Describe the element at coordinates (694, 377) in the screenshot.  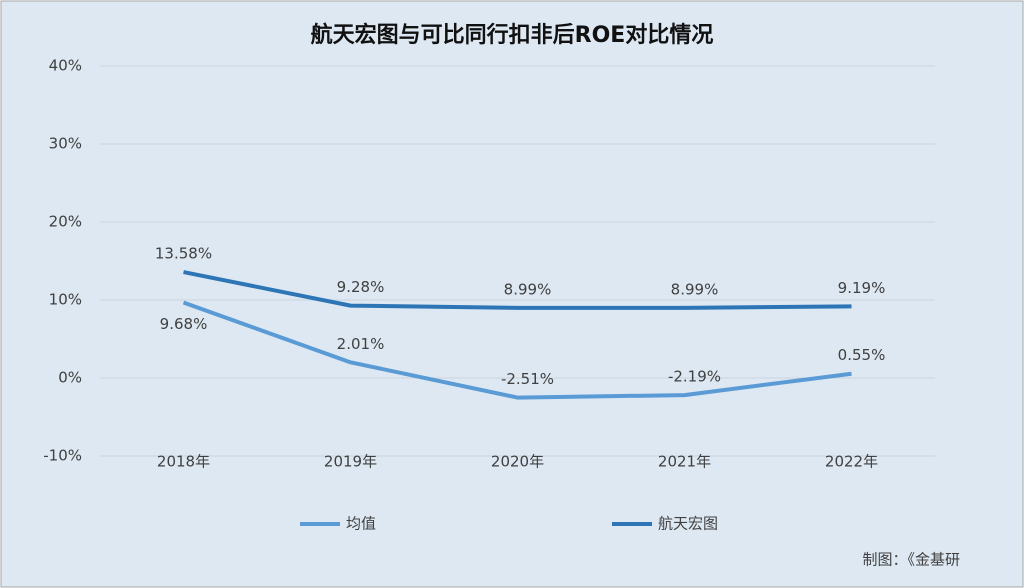
I see `data-label: -2.19%` at that location.